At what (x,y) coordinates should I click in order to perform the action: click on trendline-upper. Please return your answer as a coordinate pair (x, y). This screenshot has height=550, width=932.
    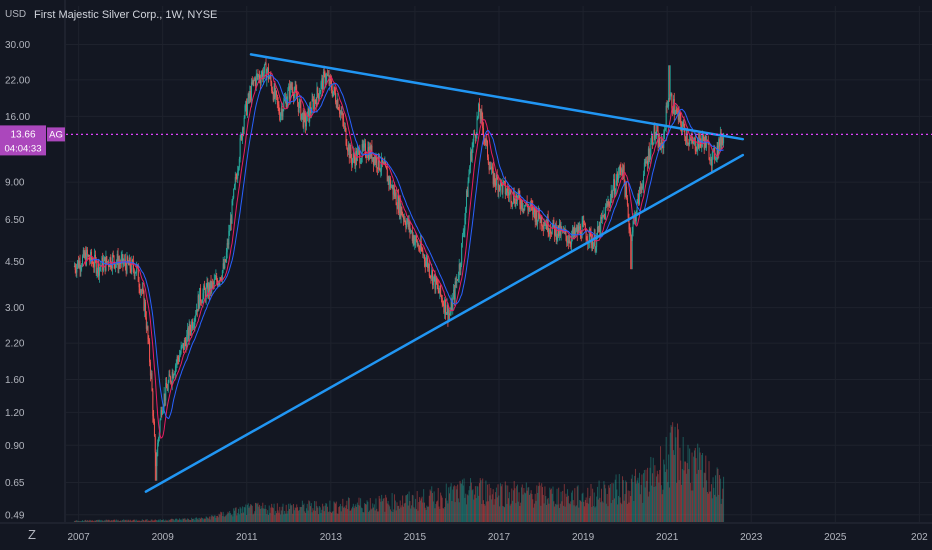
    Looking at the image, I should click on (497, 97).